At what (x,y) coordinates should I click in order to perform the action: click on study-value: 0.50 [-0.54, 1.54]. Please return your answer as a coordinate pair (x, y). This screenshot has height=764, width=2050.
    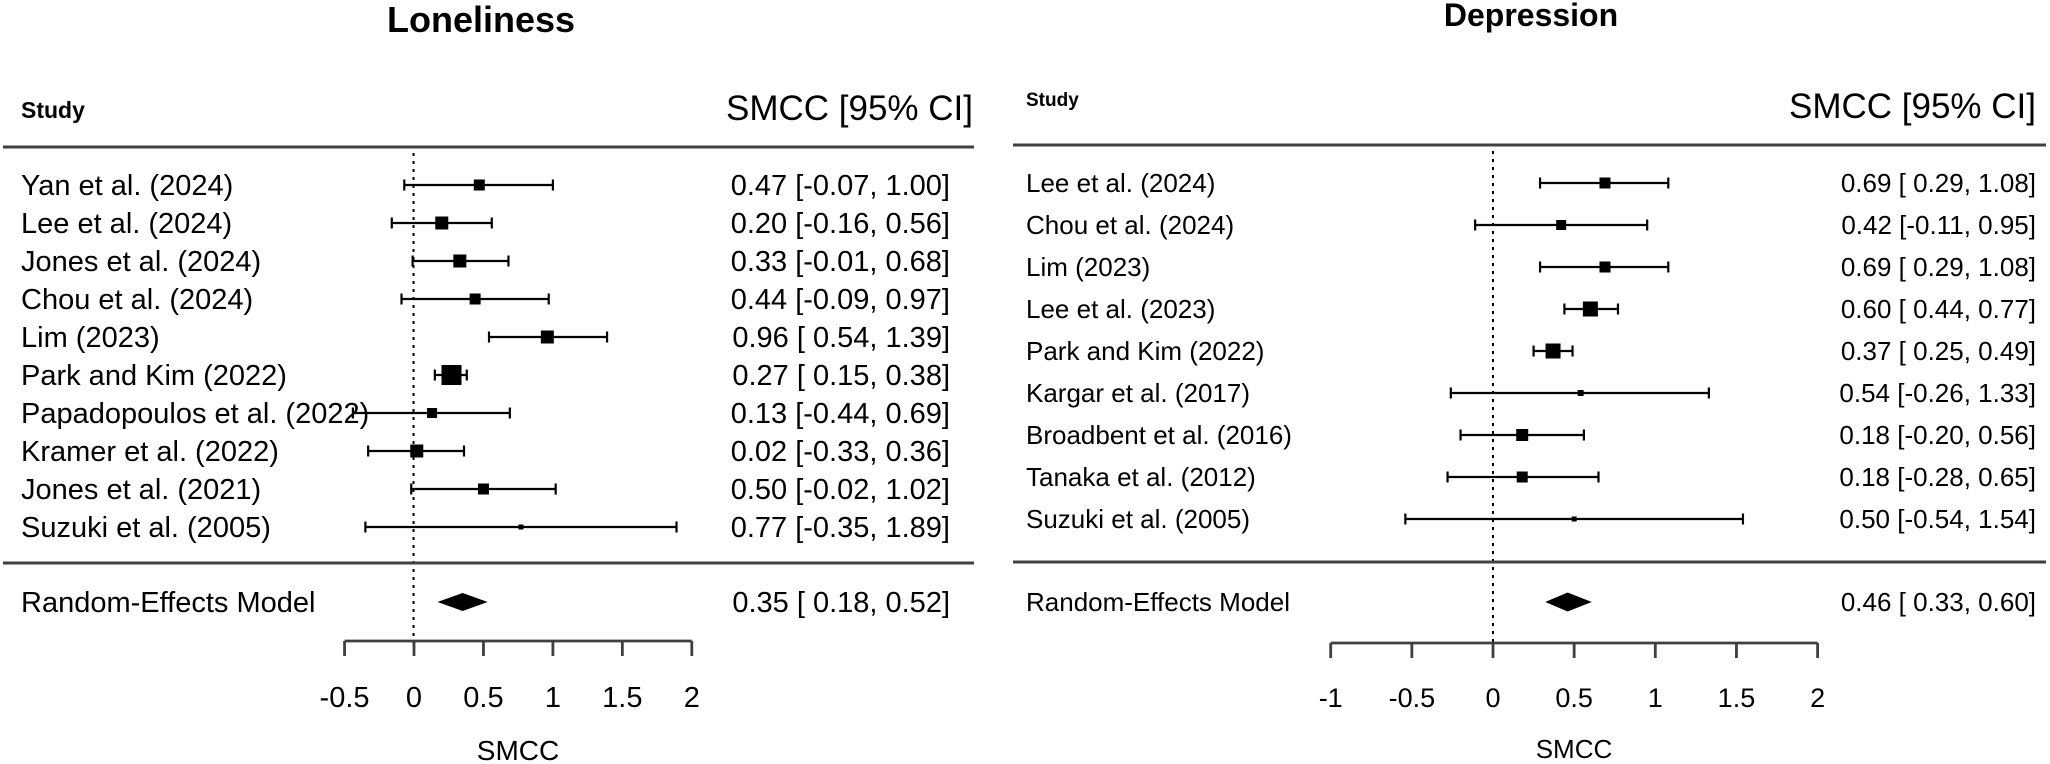
    Looking at the image, I should click on (1937, 519).